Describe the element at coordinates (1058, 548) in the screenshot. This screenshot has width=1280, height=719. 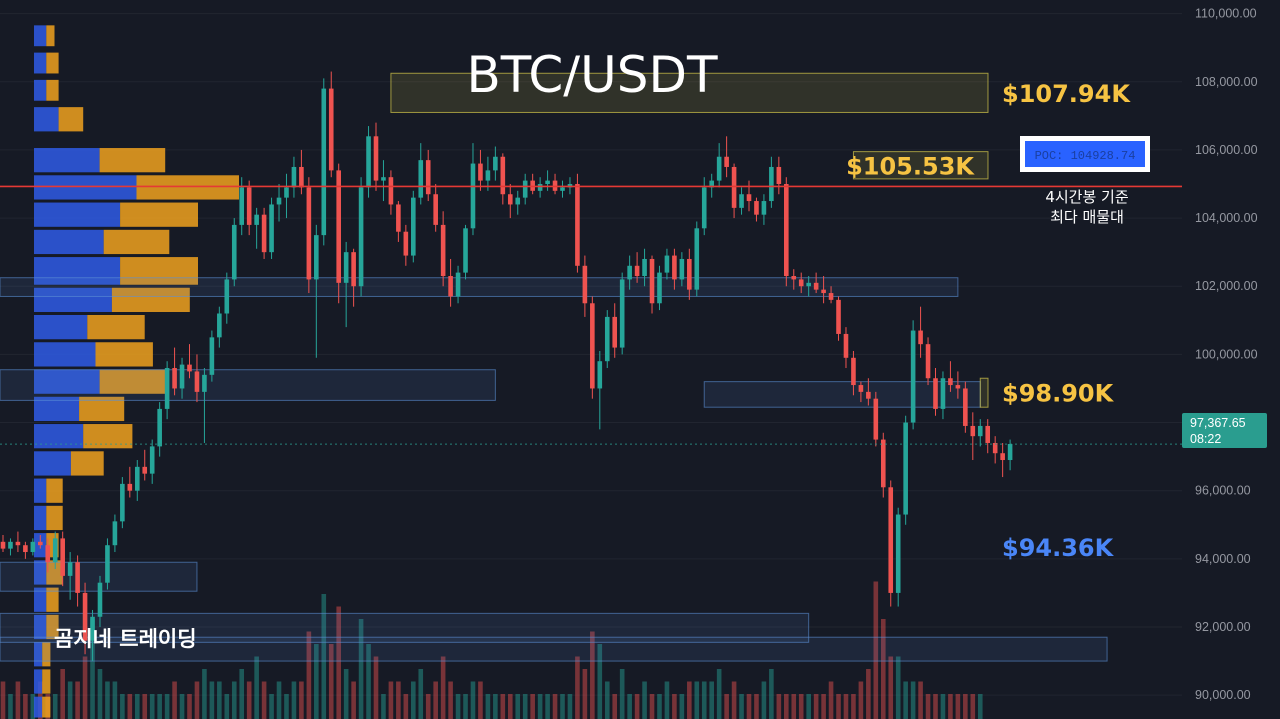
I see `level-label: $94.36K` at that location.